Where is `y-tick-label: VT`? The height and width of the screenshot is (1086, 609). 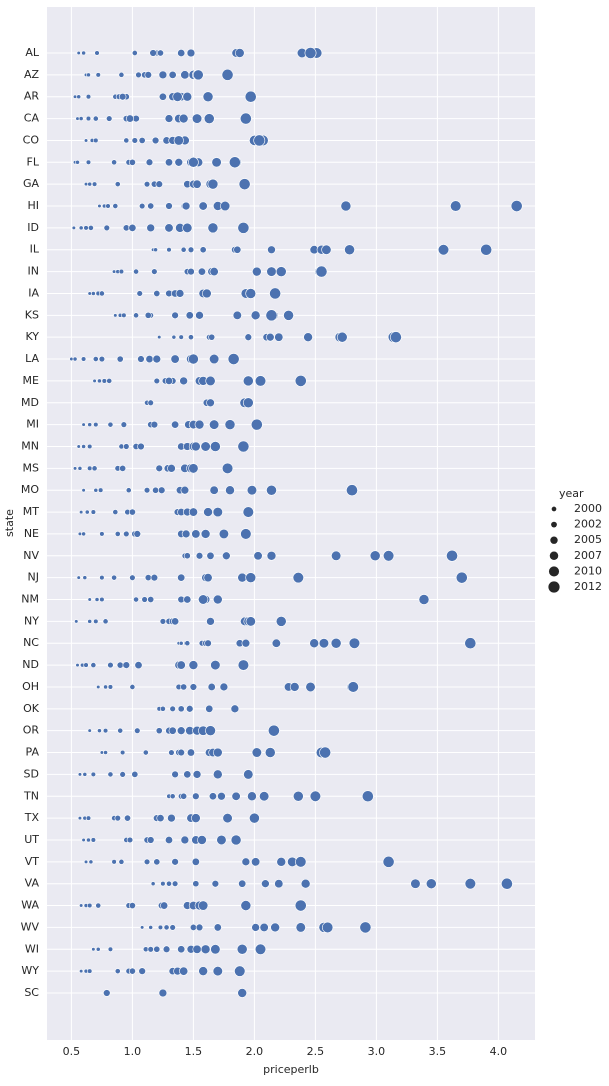
y-tick-label: VT is located at coordinates (32, 861).